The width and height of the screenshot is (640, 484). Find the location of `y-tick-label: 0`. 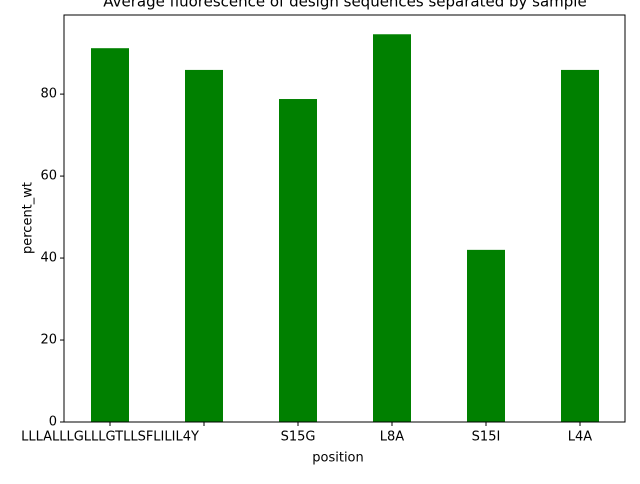

y-tick-label: 0 is located at coordinates (53, 422).